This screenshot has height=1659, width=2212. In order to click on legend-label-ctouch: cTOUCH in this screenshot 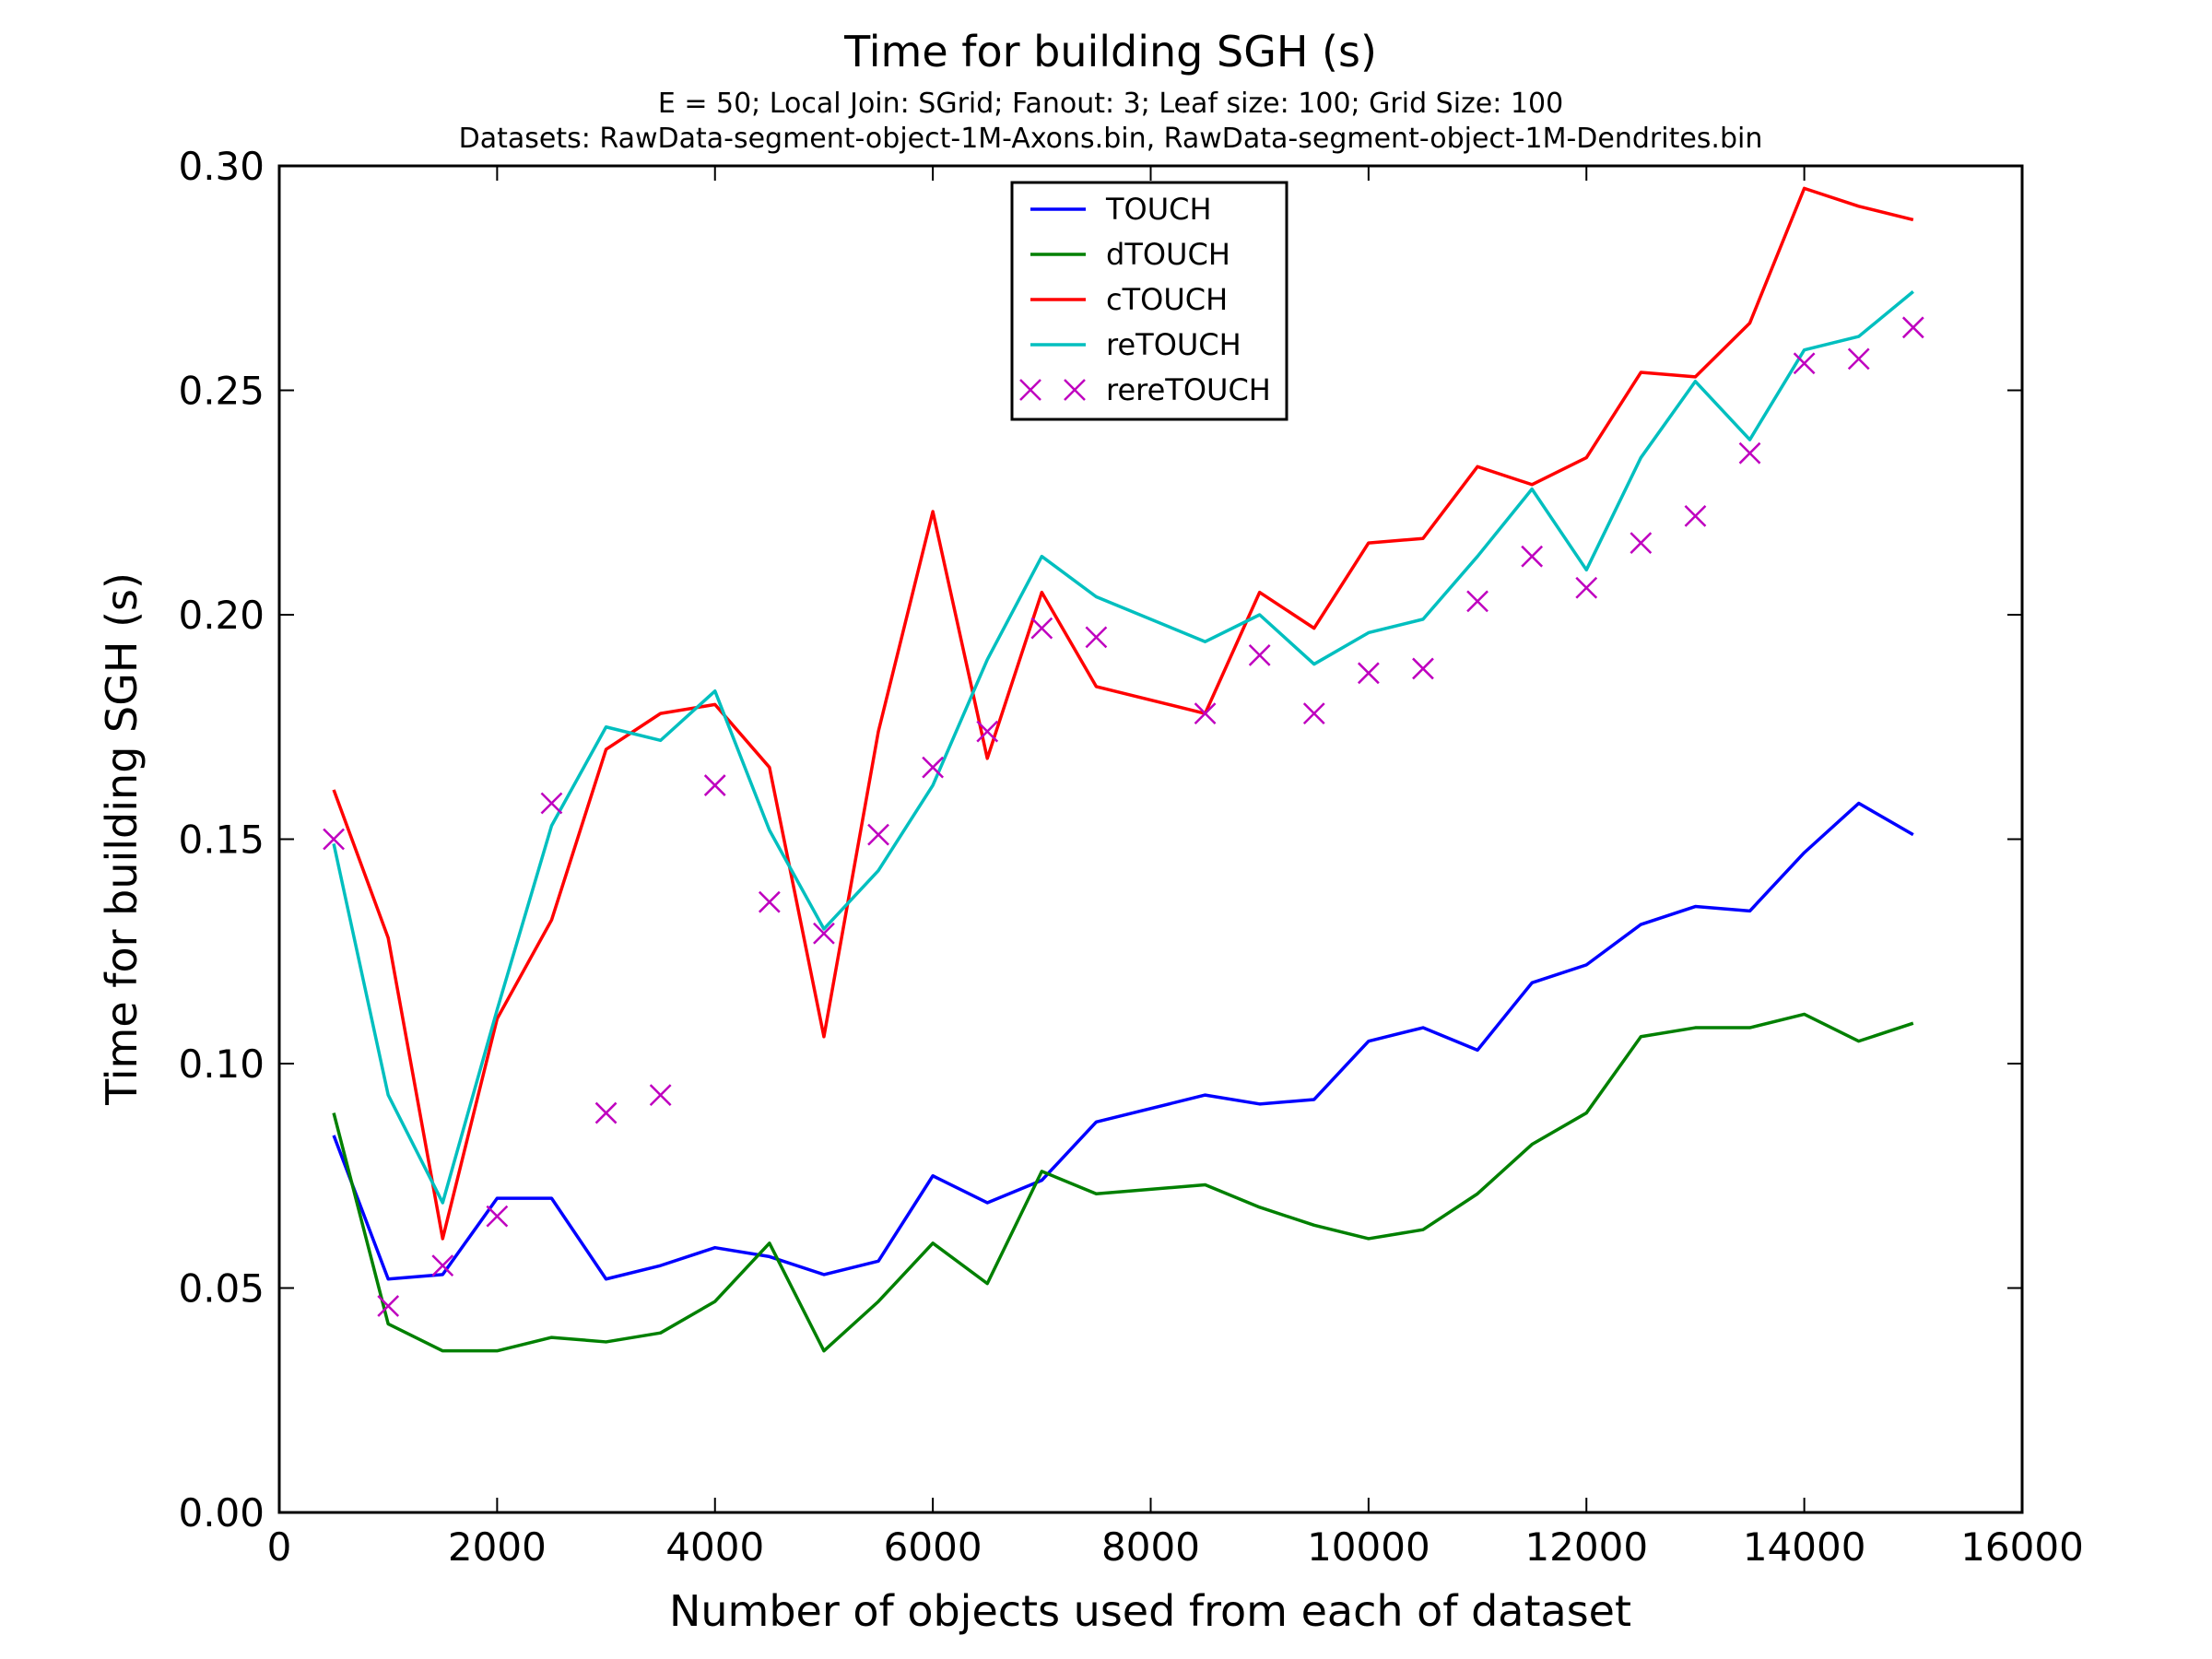, I will do `click(1167, 299)`.